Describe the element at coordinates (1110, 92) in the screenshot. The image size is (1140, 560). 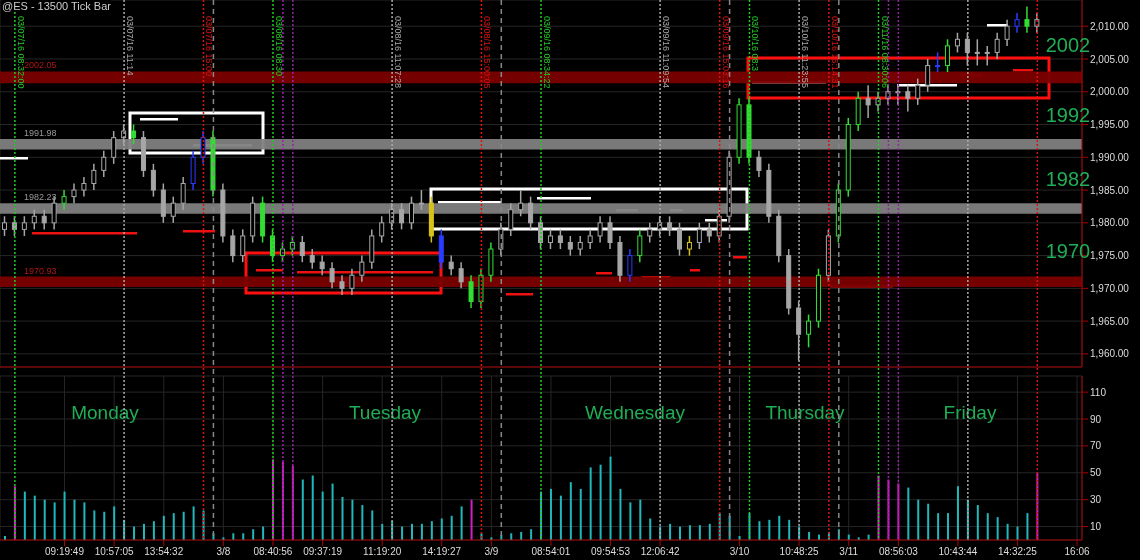
I see `y-tick-label: 2,000.00` at that location.